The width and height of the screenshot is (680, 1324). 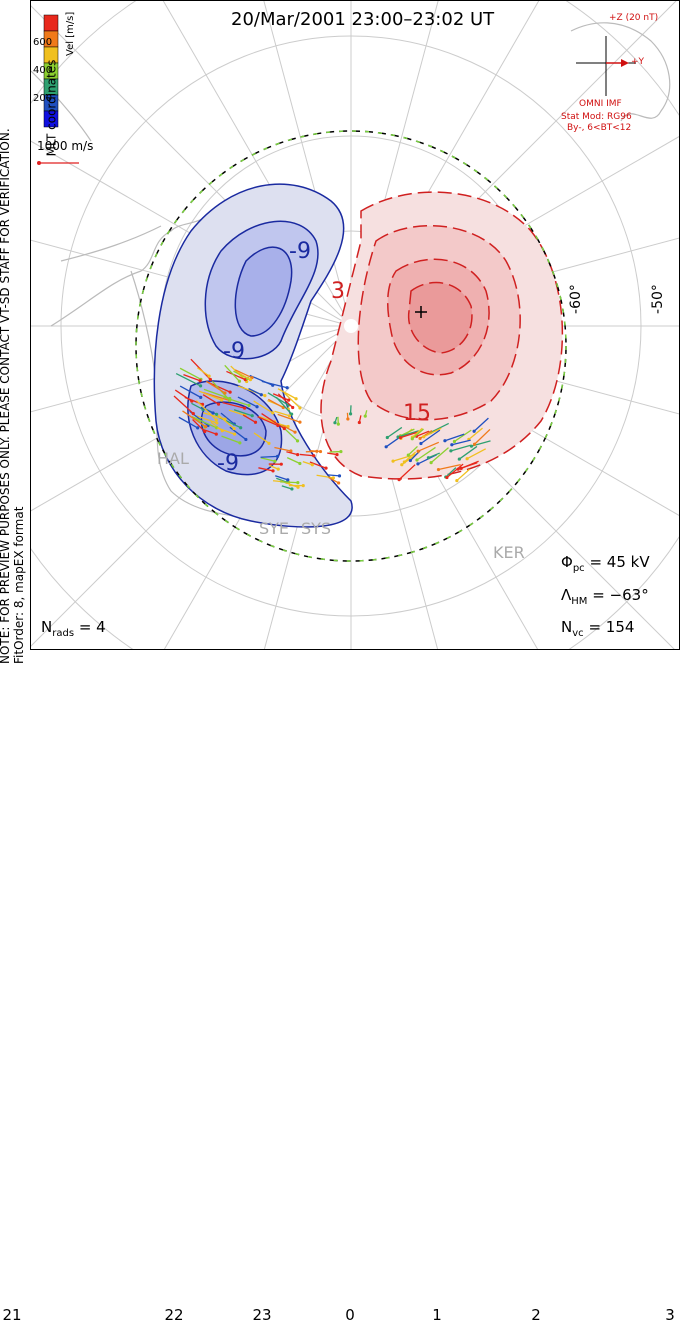 I want to click on contour-label-neg-lower: -9, so click(x=228, y=463).